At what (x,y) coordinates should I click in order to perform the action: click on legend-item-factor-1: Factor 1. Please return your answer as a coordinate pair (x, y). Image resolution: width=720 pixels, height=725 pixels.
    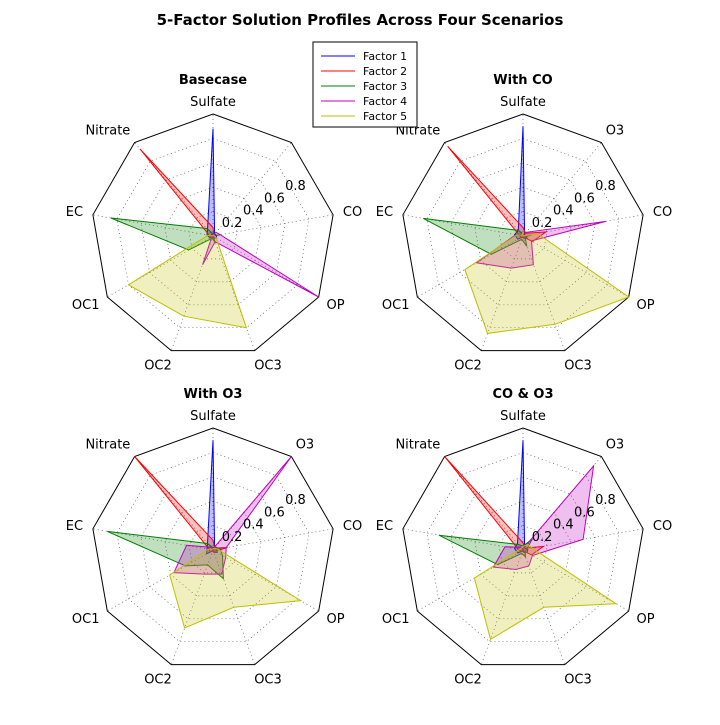
    Looking at the image, I should click on (364, 56).